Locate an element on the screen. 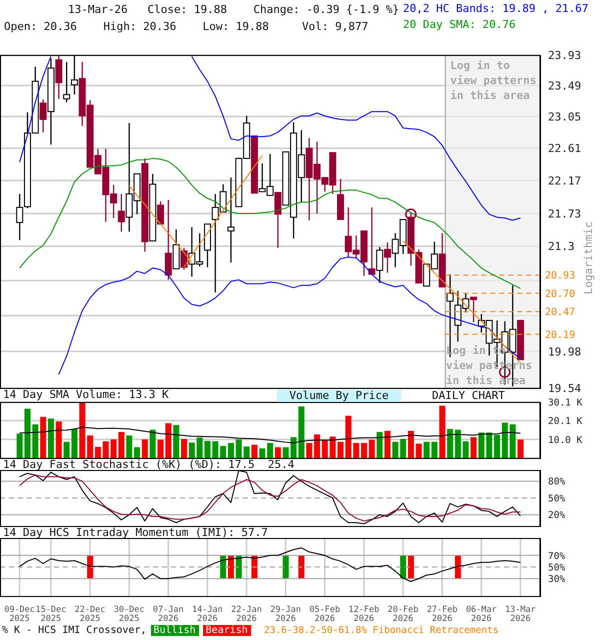  y-tick-label: 20% is located at coordinates (557, 516).